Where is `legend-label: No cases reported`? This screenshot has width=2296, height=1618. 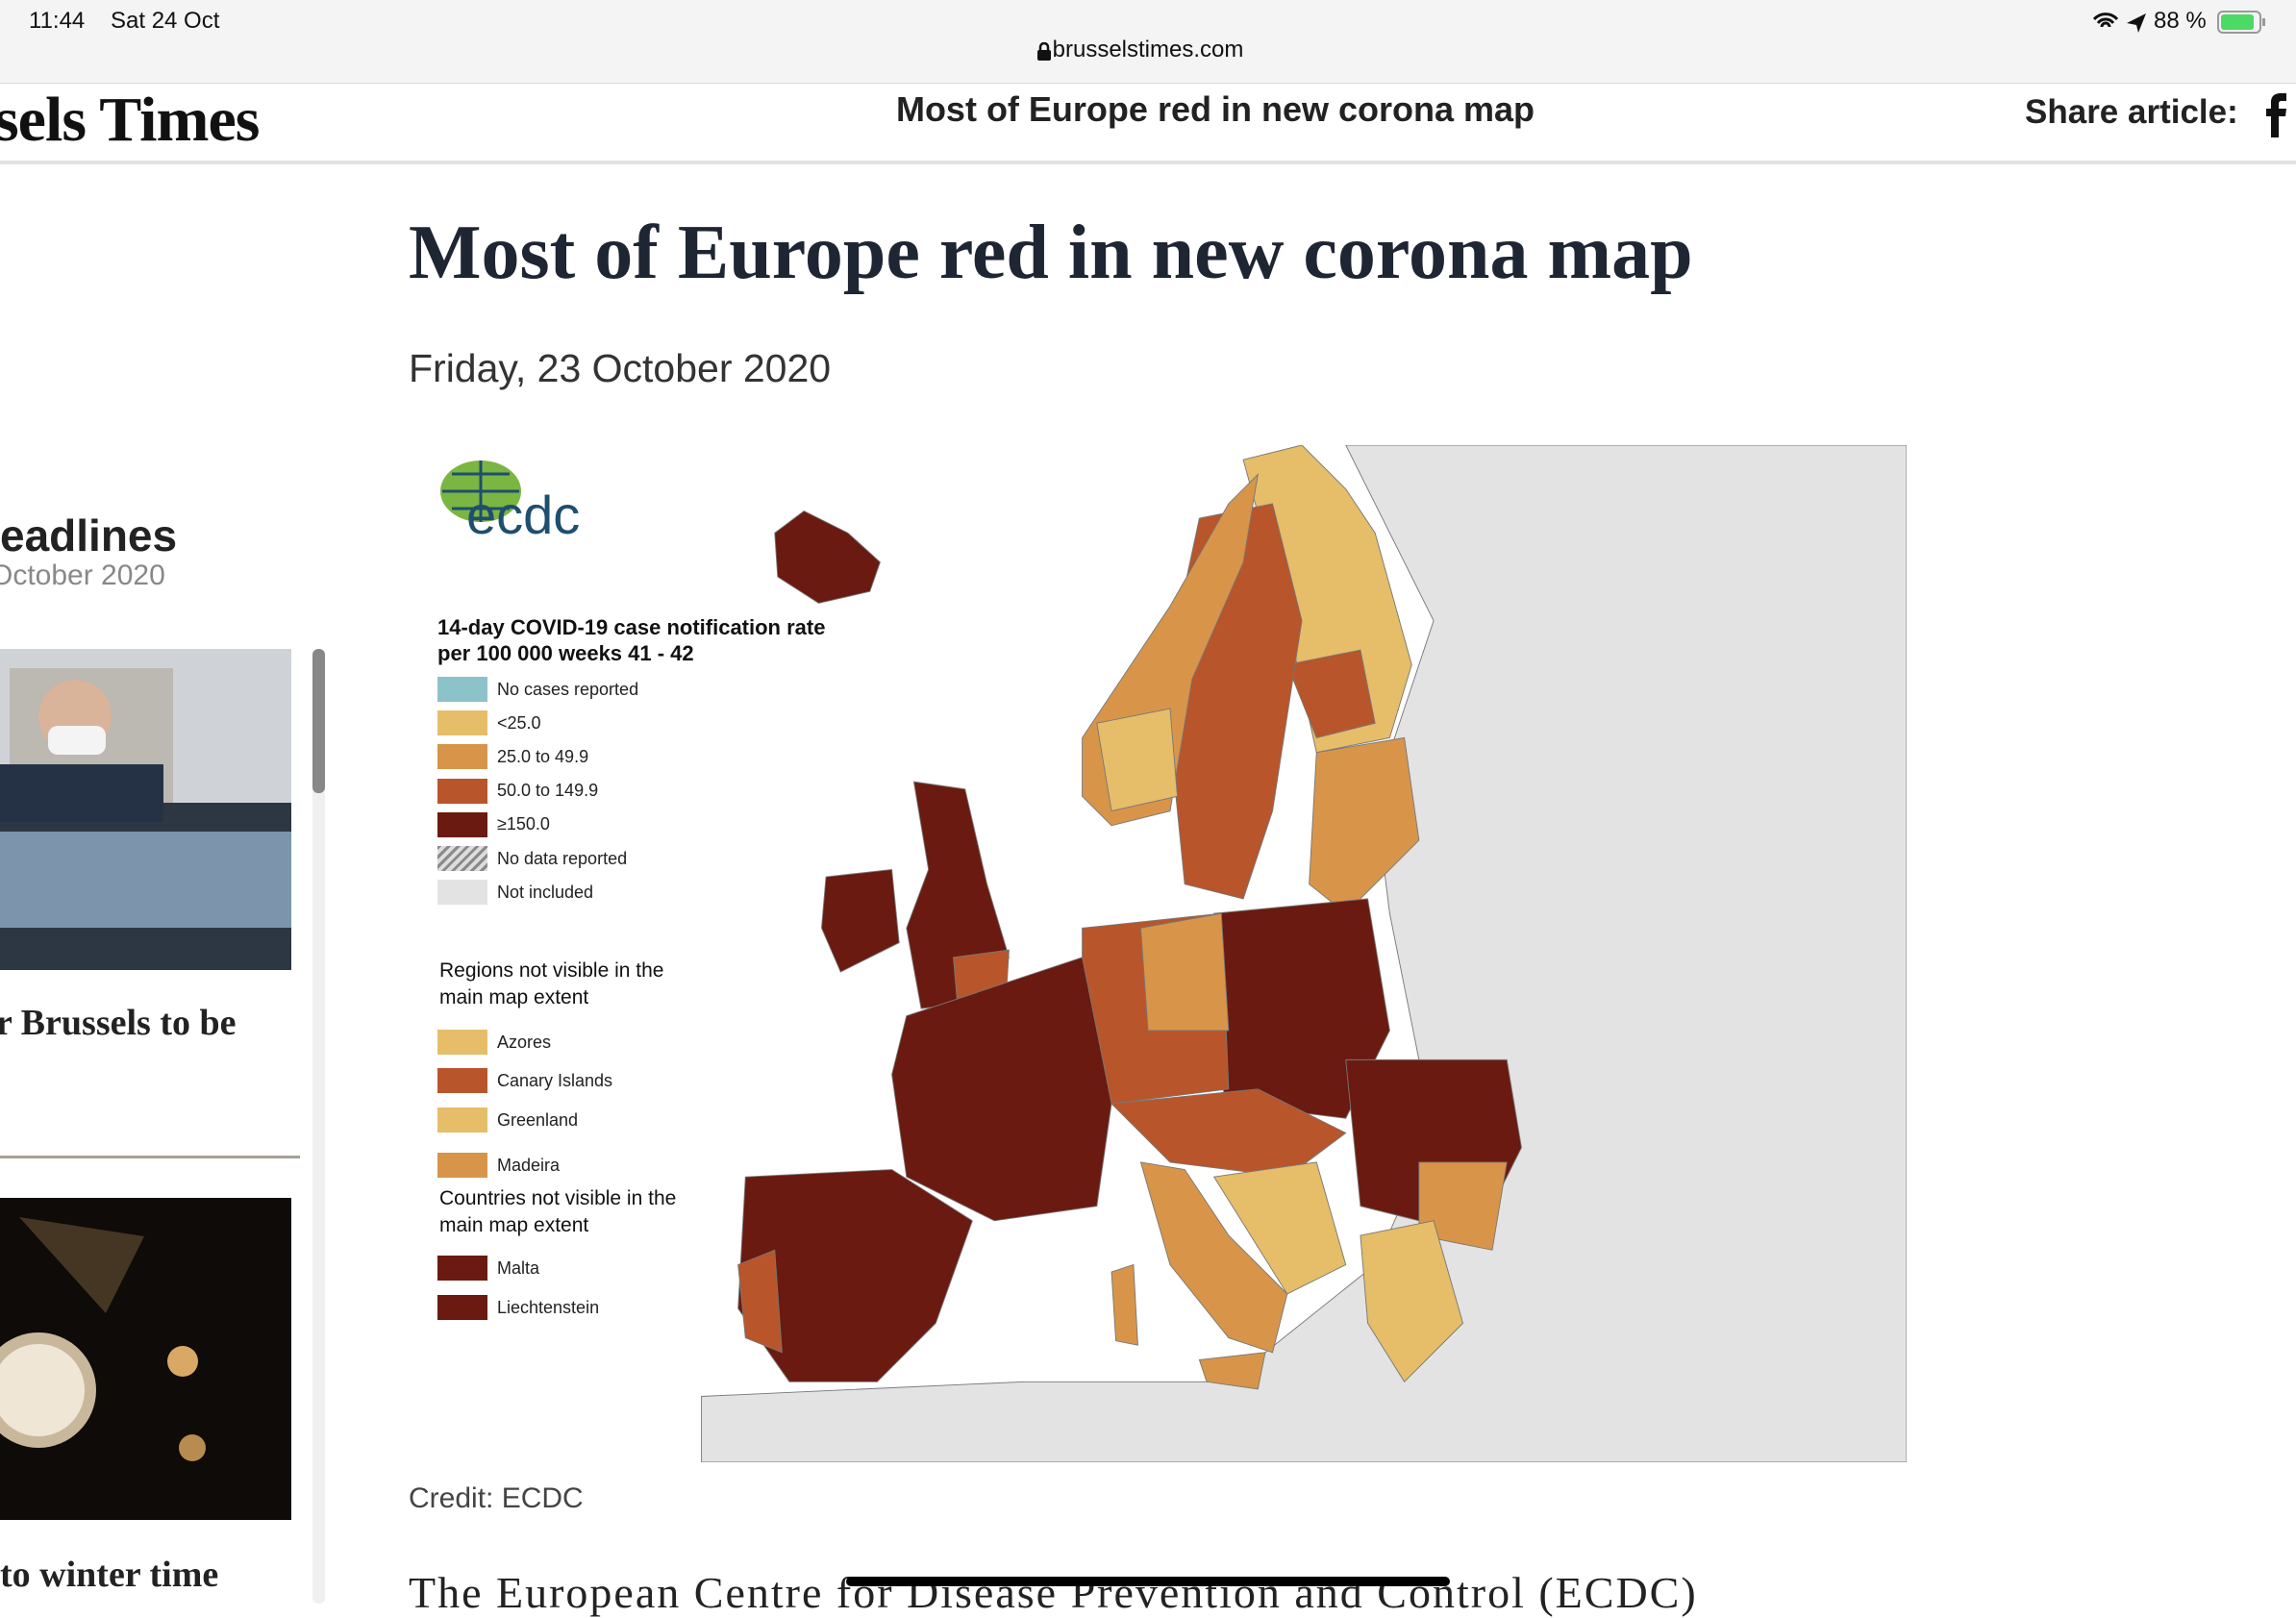
legend-label: No cases reported is located at coordinates (568, 689).